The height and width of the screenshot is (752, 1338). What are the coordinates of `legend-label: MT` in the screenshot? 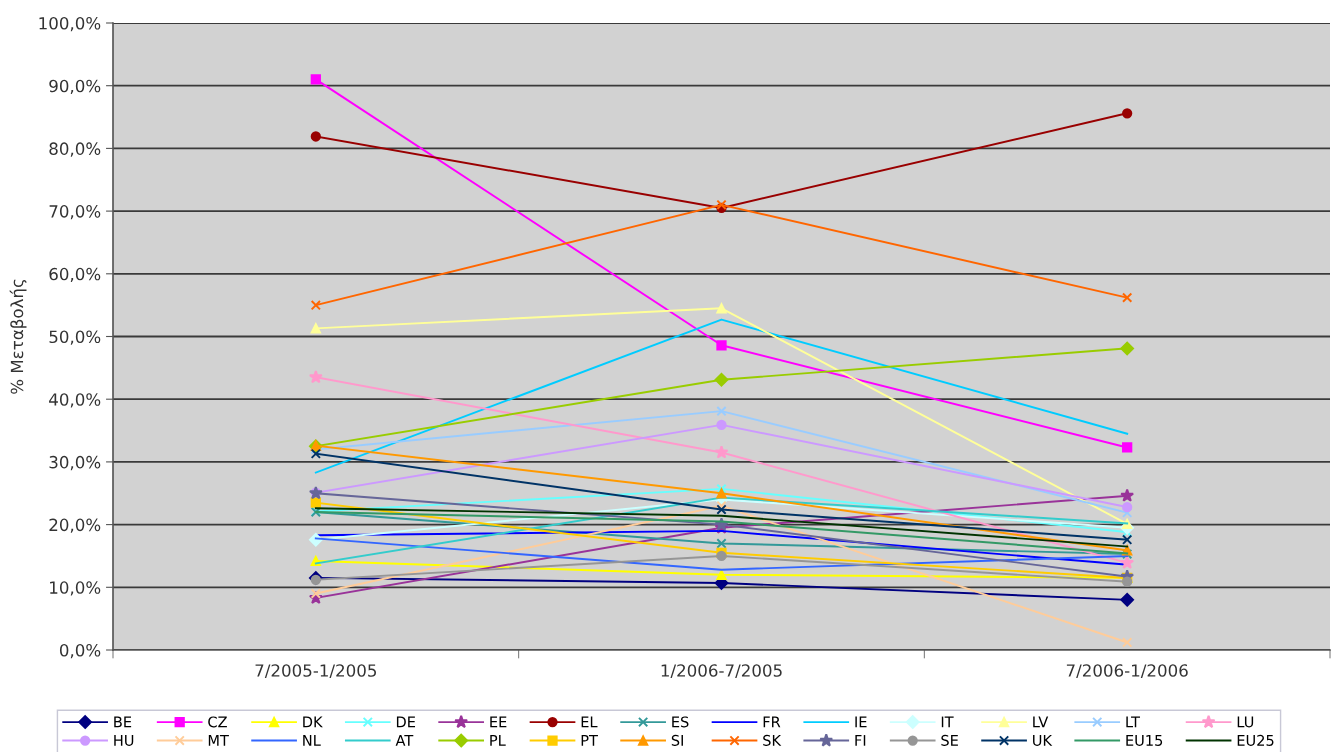 It's located at (218, 740).